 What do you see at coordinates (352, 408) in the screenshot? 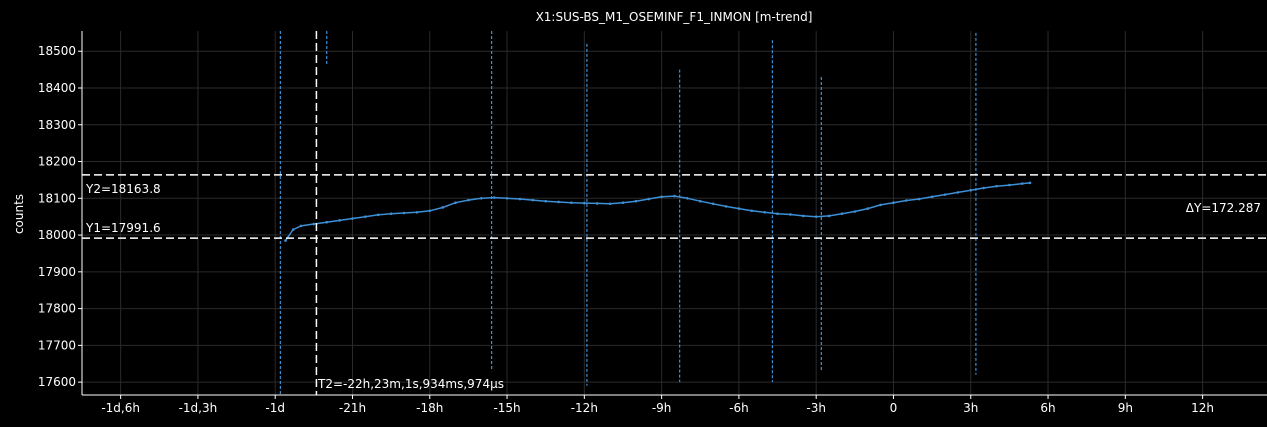
I see `x-tick-label: -21h` at bounding box center [352, 408].